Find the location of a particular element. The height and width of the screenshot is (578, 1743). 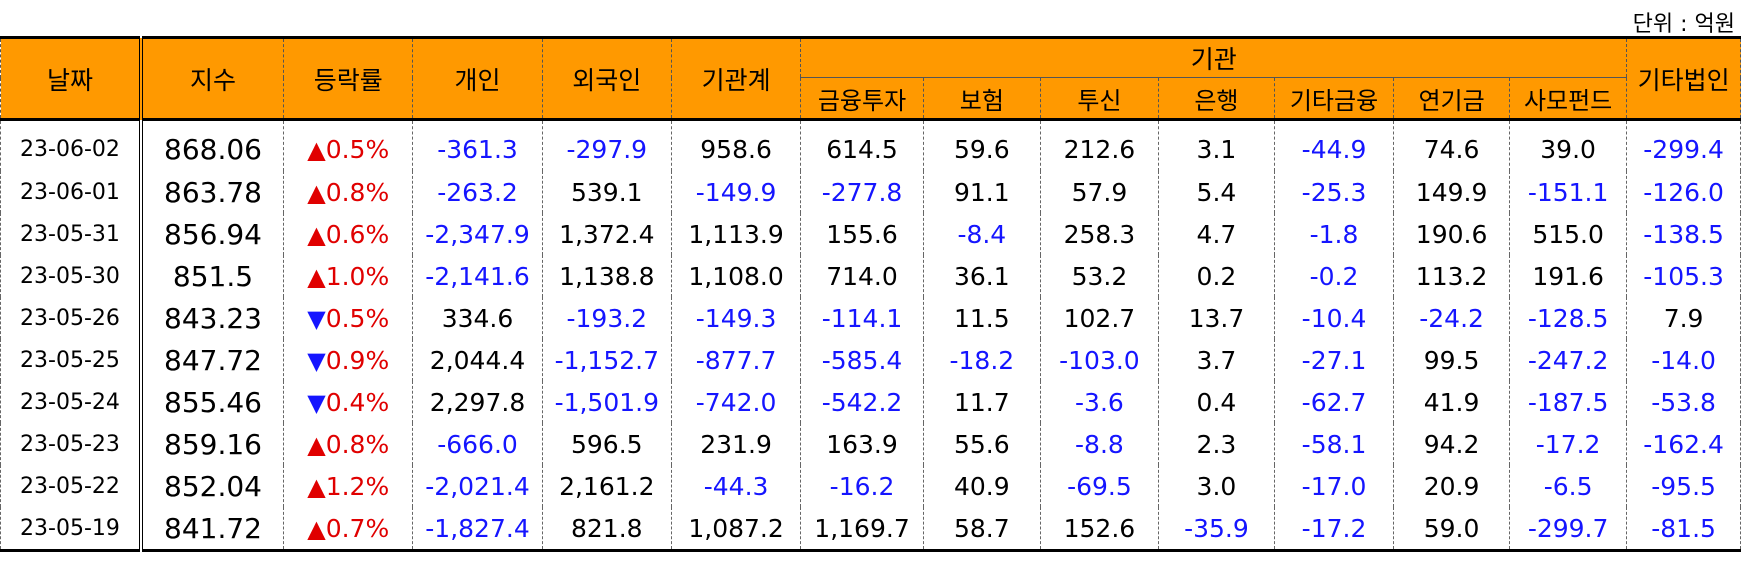

cell-bank: 3.1 is located at coordinates (1216, 145).